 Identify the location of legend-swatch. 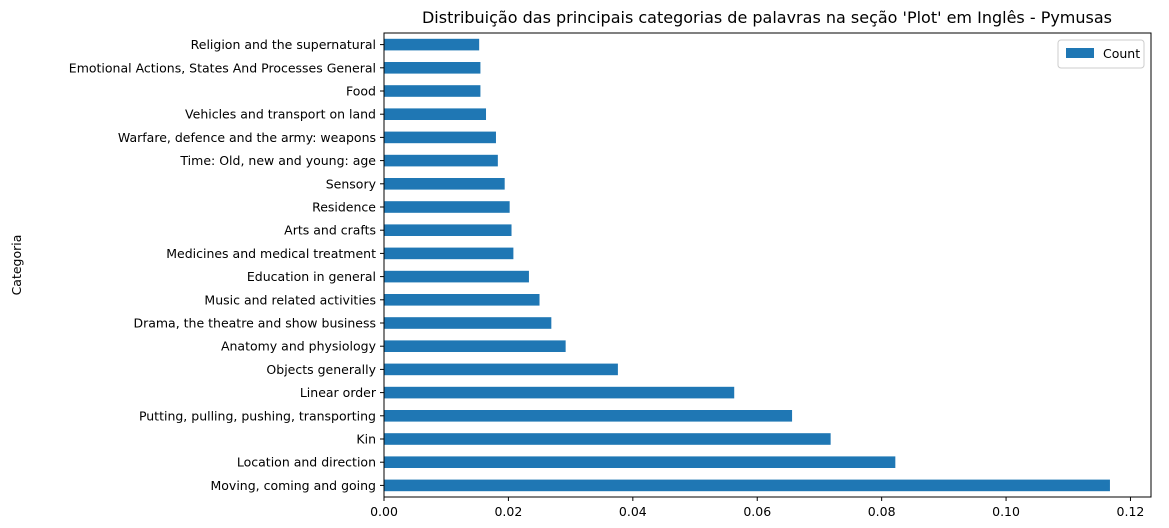
(1080, 53).